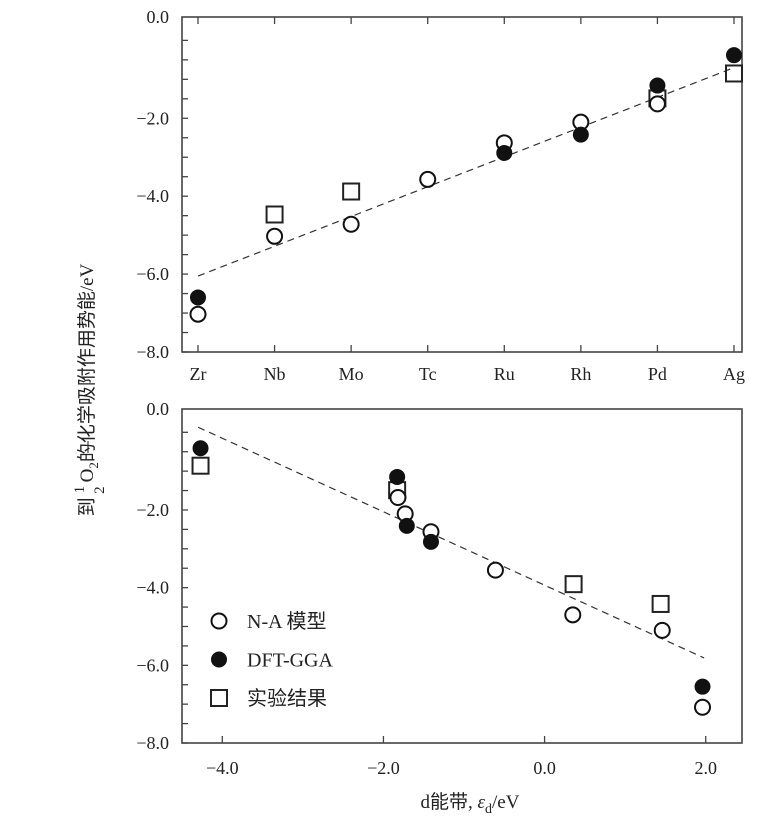 The image size is (775, 826). Describe the element at coordinates (219, 621) in the screenshot. I see `legend-marker-open-circle` at that location.